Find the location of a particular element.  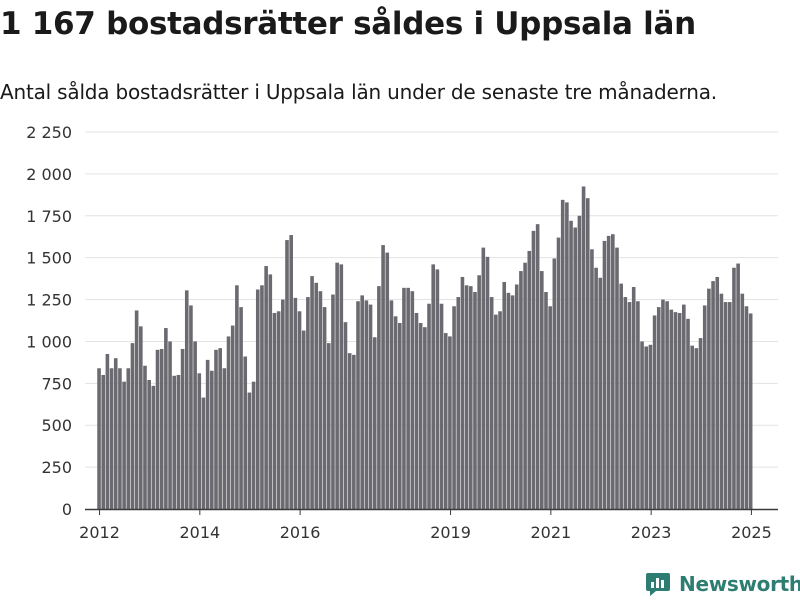

annotations: 1 167 is located at coordinates (778, 2).